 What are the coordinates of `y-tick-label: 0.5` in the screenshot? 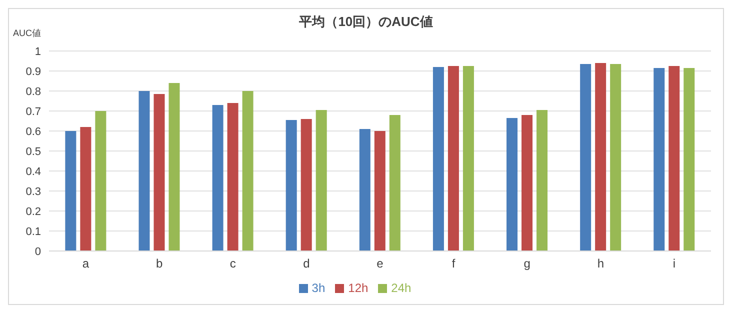 It's located at (33, 152).